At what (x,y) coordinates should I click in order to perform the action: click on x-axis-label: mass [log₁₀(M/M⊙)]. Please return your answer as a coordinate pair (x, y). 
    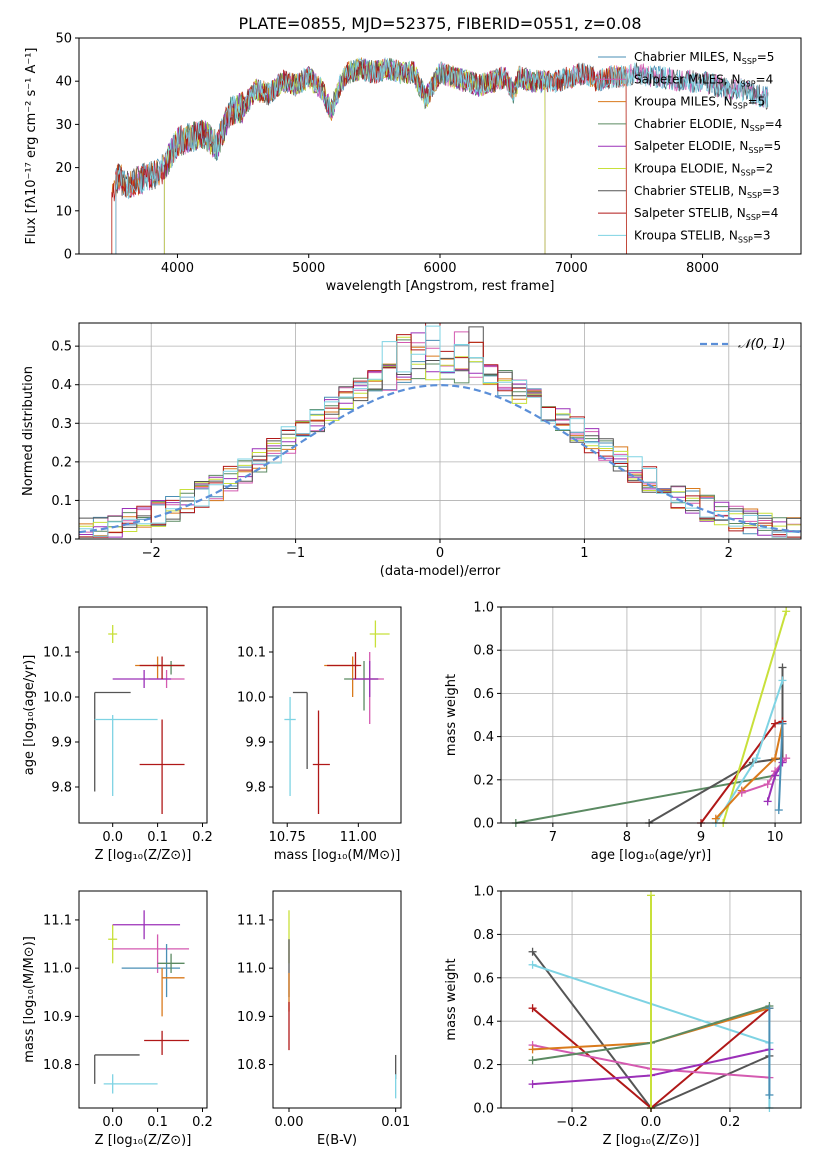
    Looking at the image, I should click on (337, 855).